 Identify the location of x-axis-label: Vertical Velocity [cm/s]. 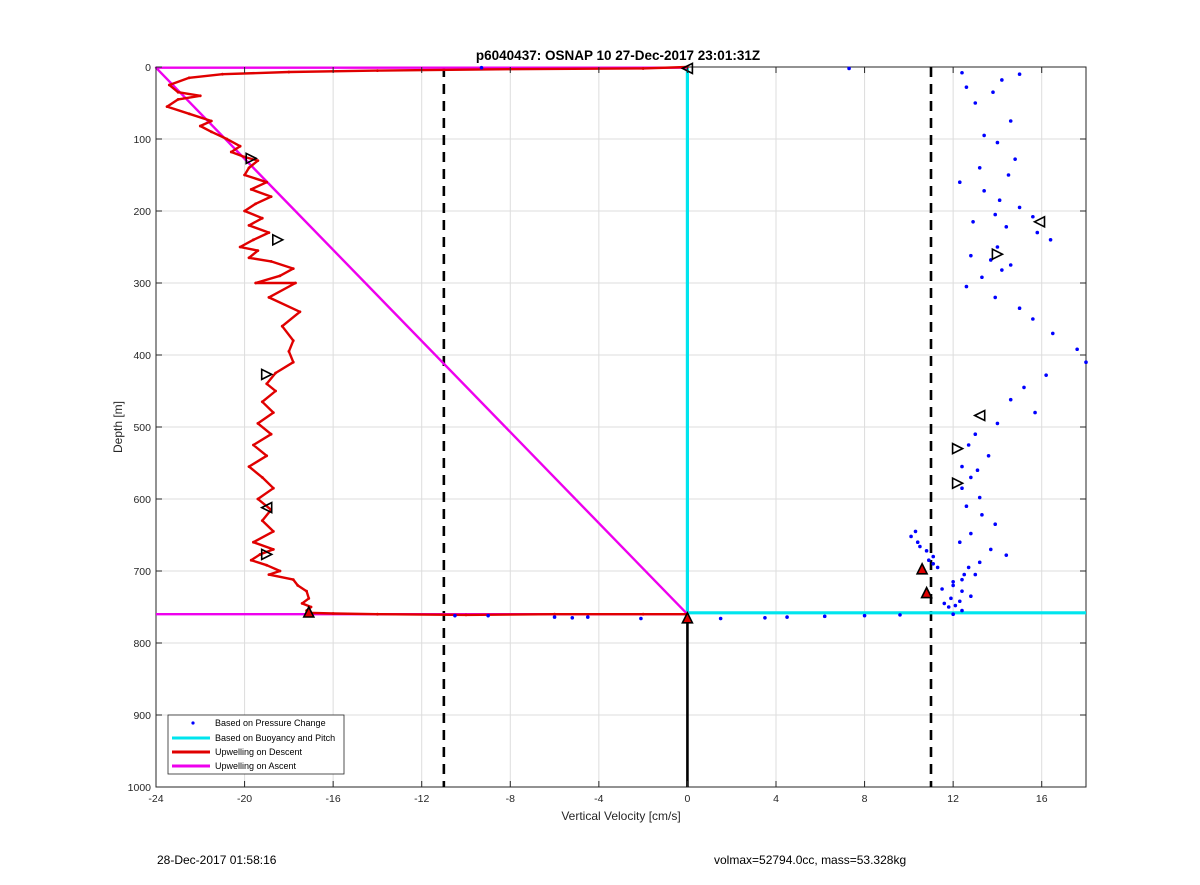
(620, 816).